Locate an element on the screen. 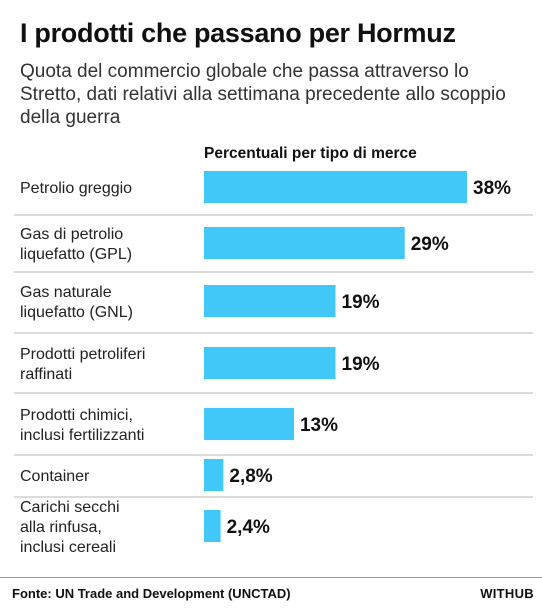 The width and height of the screenshot is (542, 612). category-label: liquefatto (GNL) is located at coordinates (76, 312).